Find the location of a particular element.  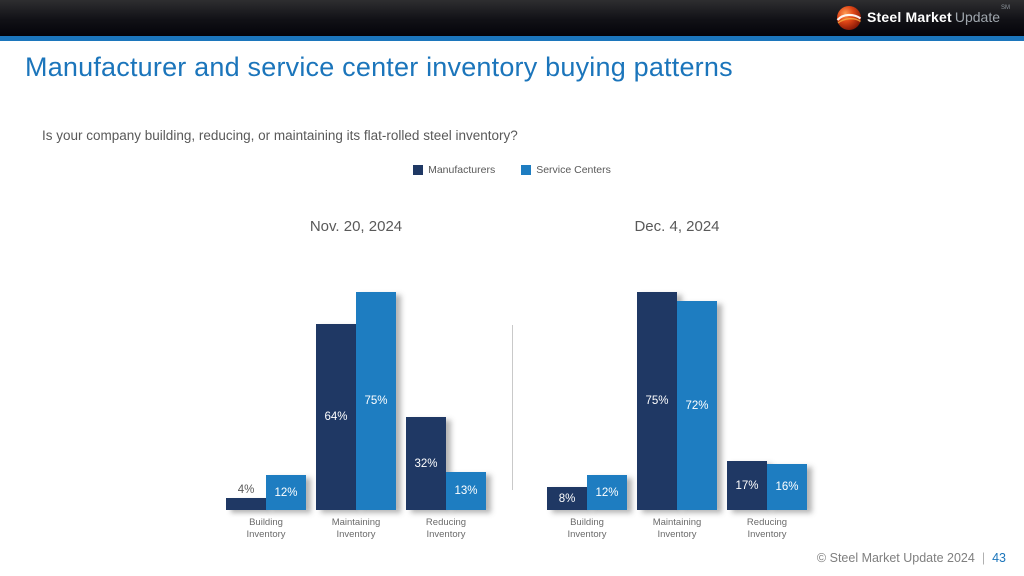

bar-pair: 4% 12% is located at coordinates (266, 492).